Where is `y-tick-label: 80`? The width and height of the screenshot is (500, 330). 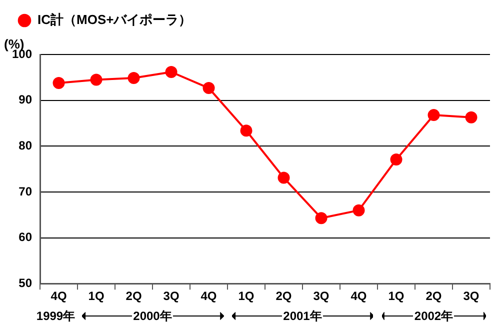 y-tick-label: 80 is located at coordinates (25, 145).